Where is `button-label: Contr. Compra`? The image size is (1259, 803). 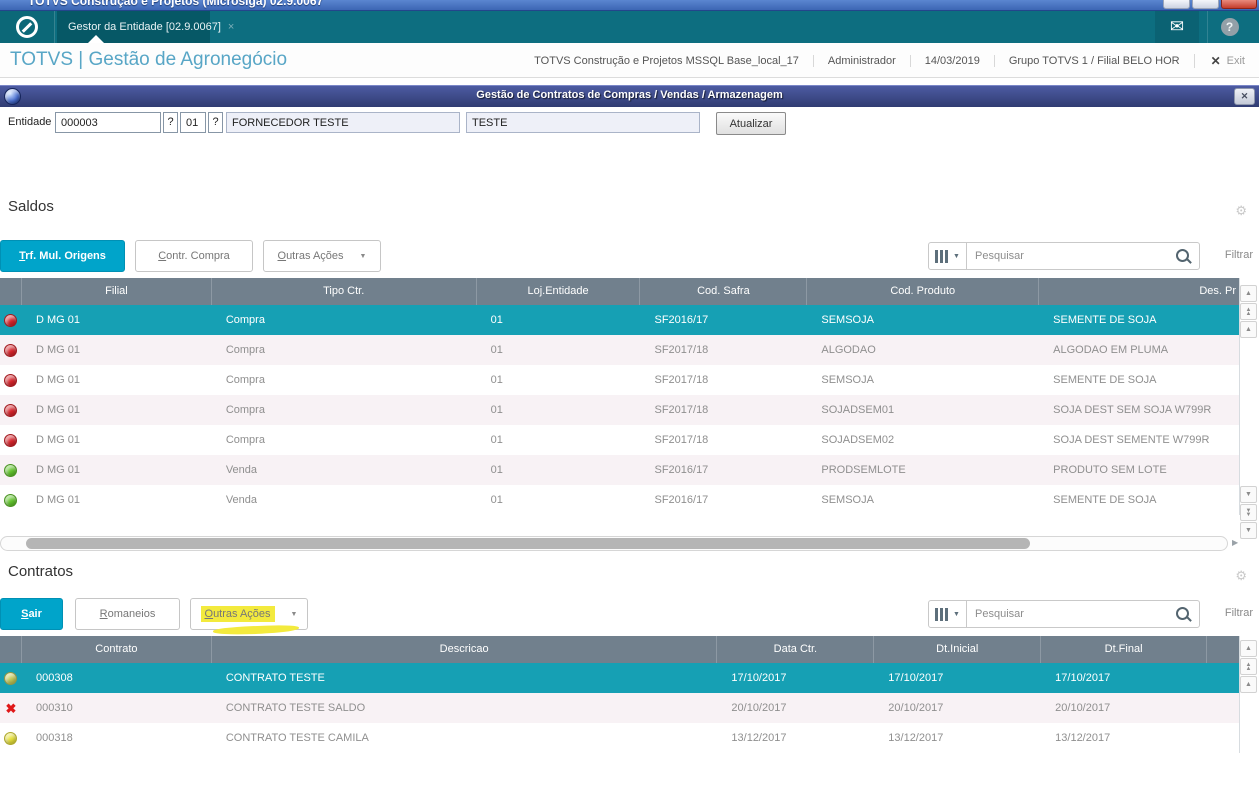 button-label: Contr. Compra is located at coordinates (194, 256).